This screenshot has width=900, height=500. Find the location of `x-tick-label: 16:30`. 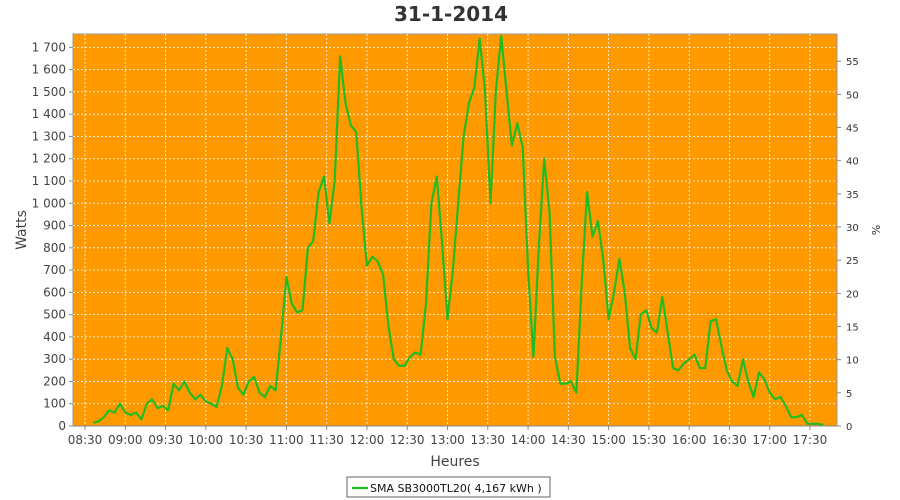

x-tick-label: 16:30 is located at coordinates (729, 440).